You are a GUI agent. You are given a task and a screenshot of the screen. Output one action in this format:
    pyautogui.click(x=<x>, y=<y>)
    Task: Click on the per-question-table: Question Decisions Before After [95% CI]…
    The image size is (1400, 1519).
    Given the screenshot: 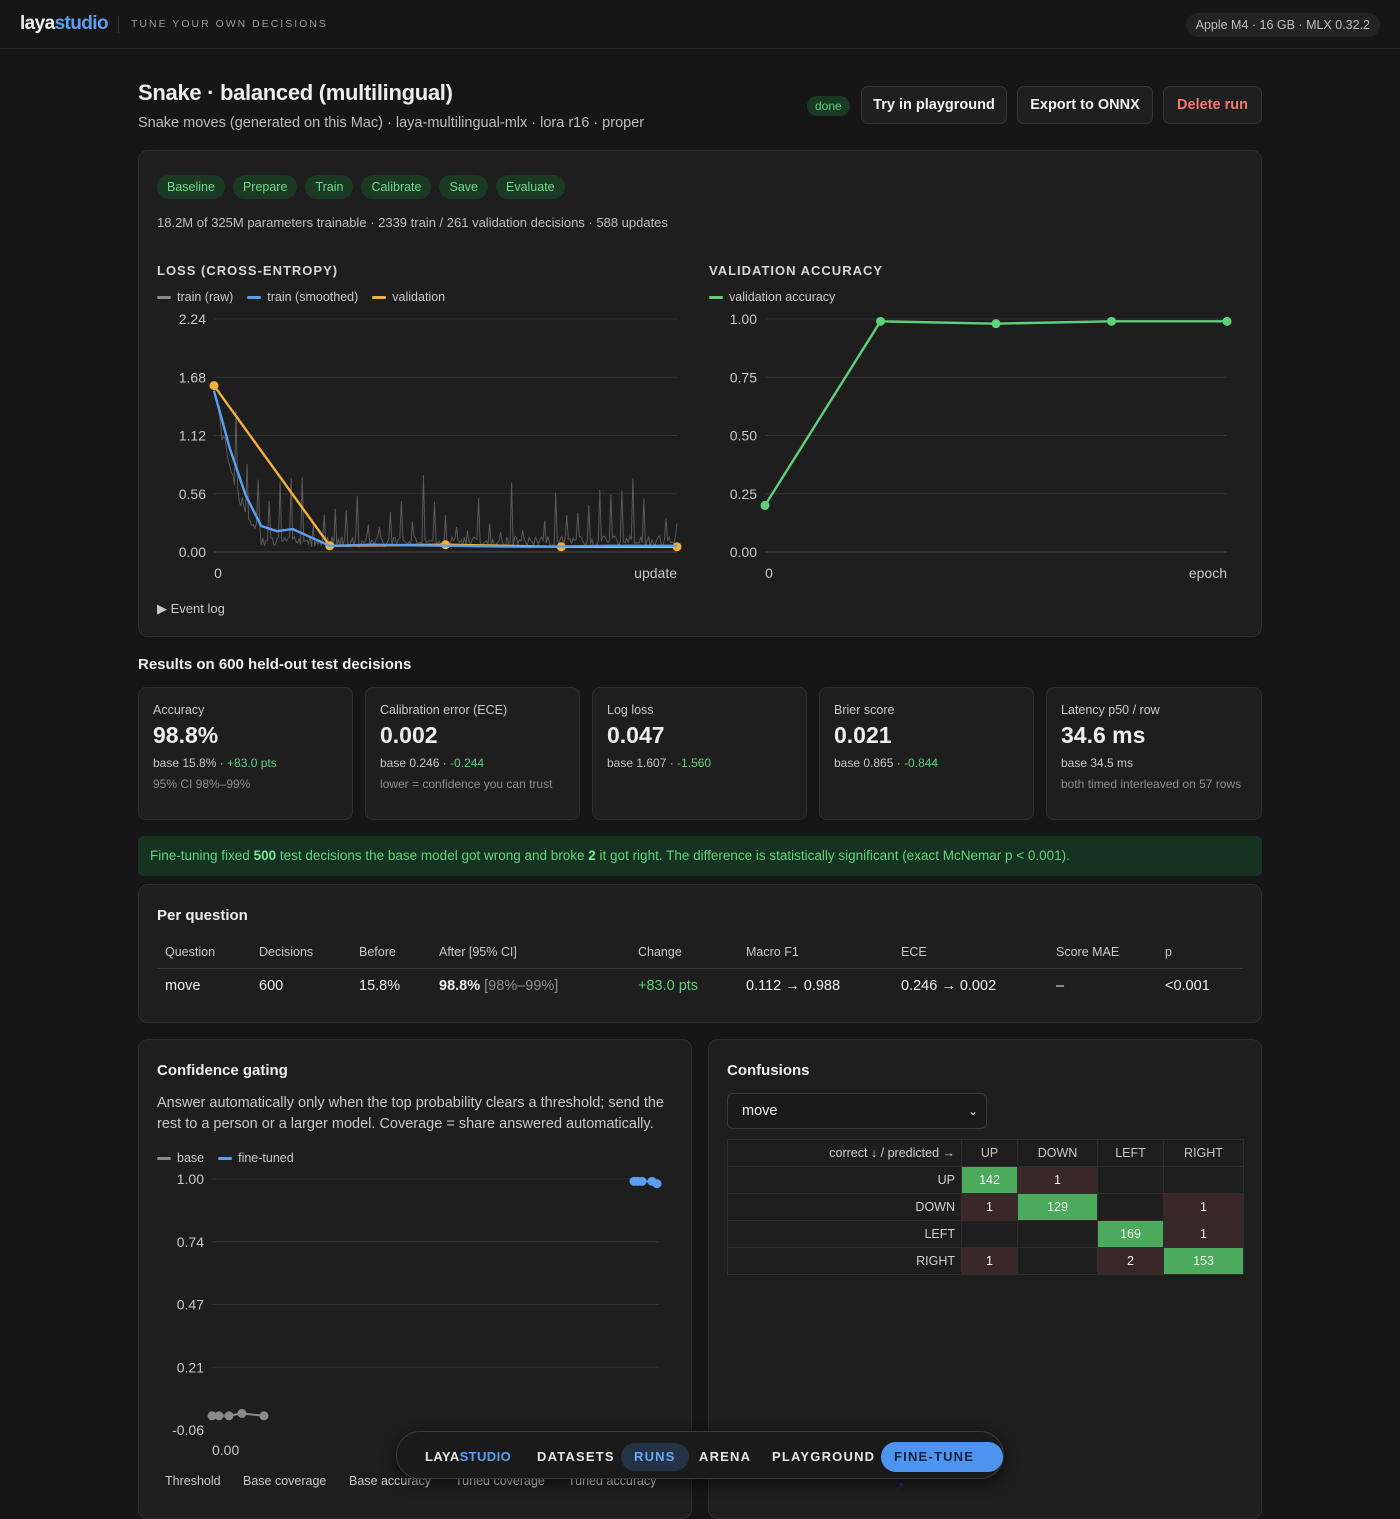 What is the action you would take?
    pyautogui.click(x=700, y=970)
    